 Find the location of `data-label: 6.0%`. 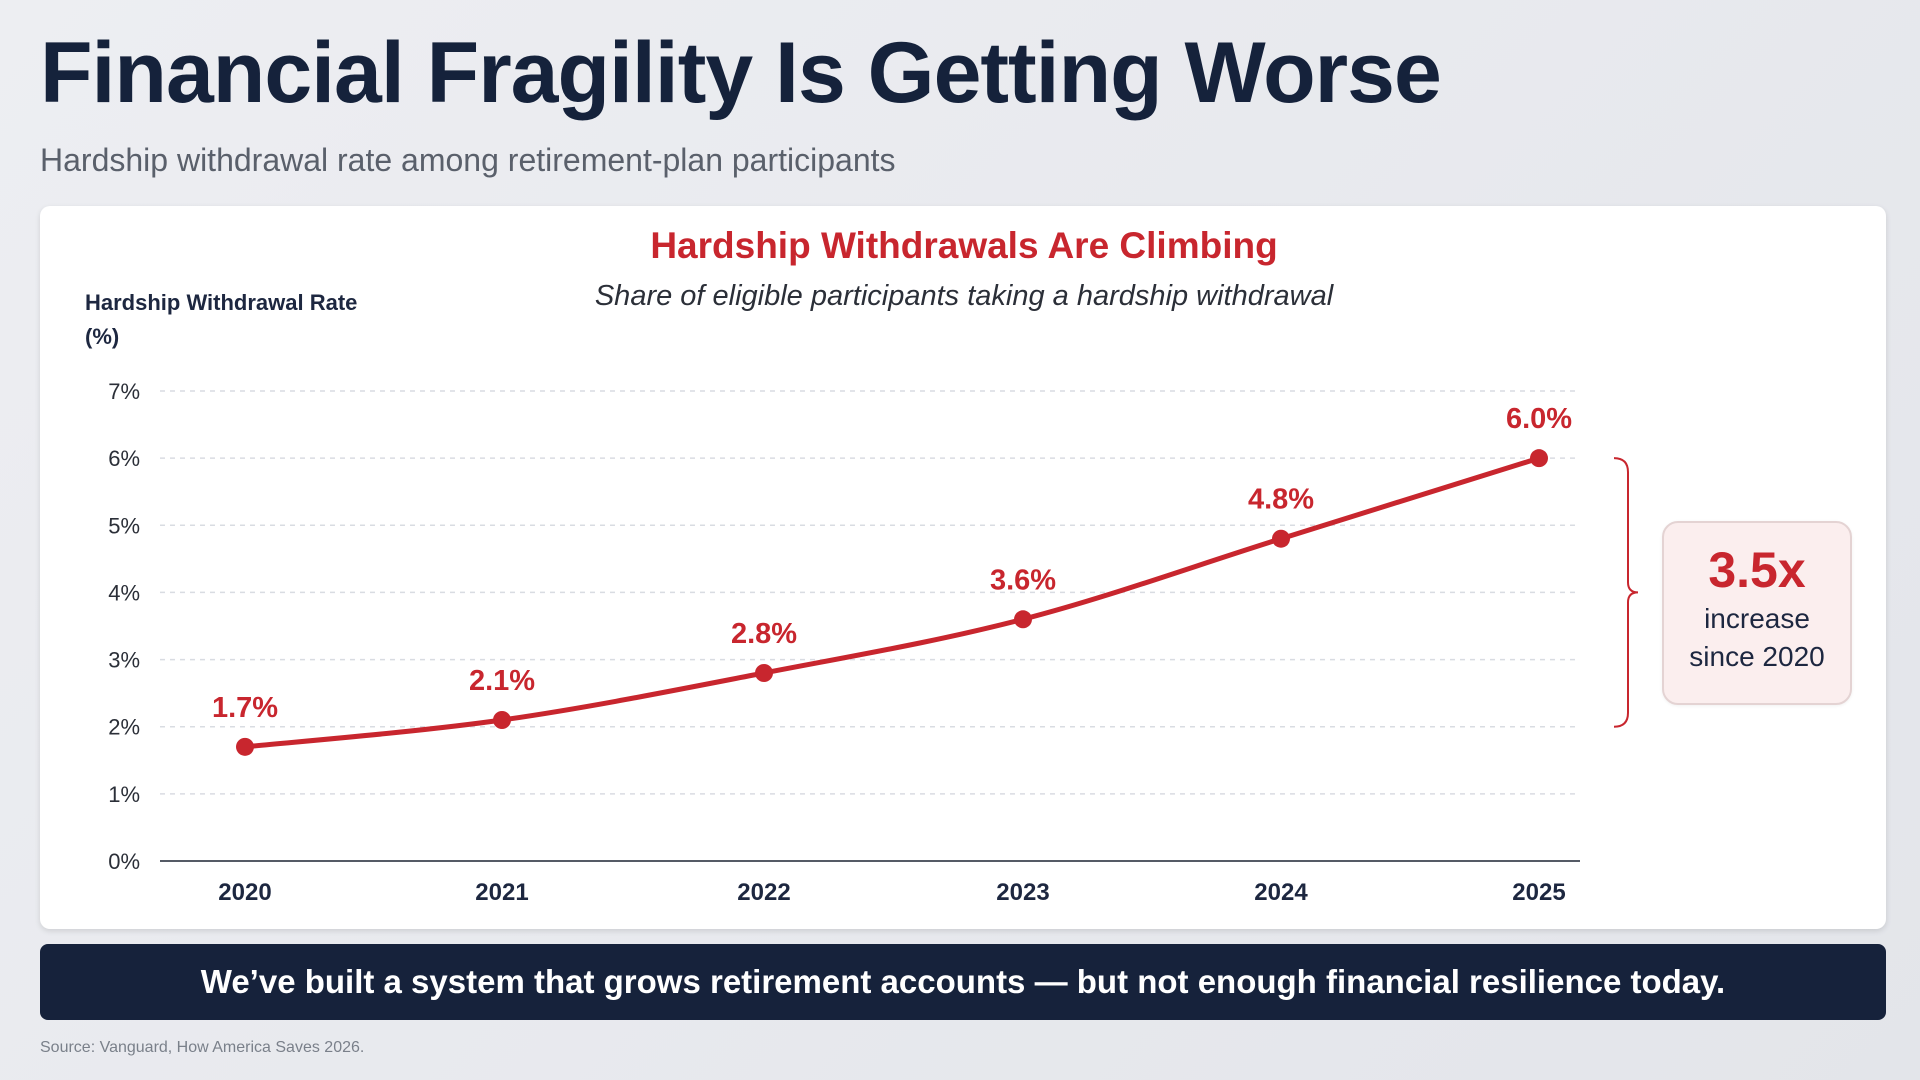

data-label: 6.0% is located at coordinates (1539, 419).